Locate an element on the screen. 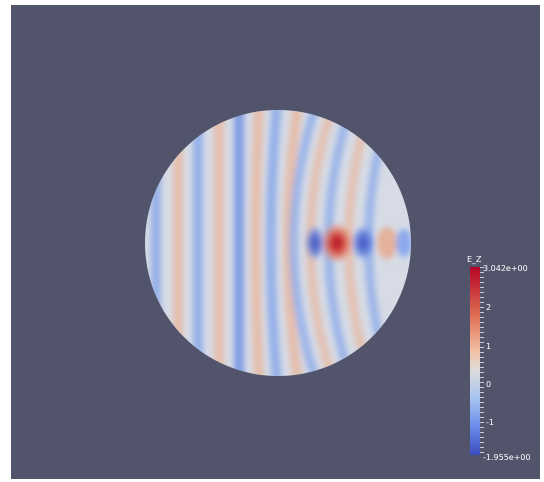  colorbar-min-label: -1.955e+00 is located at coordinates (507, 457).